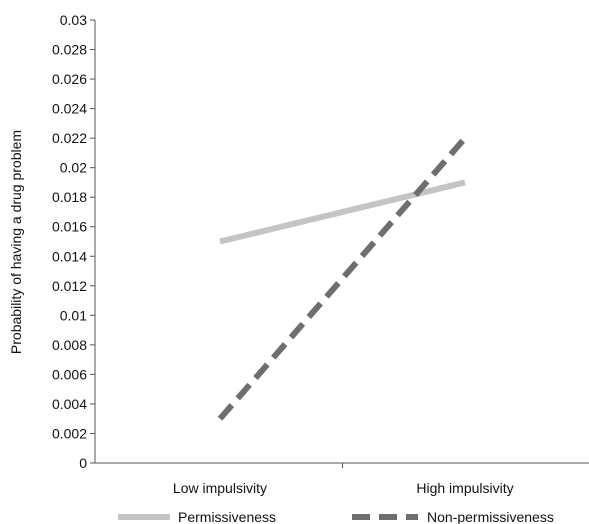  I want to click on y-tick-label: 0.026, so click(69, 79).